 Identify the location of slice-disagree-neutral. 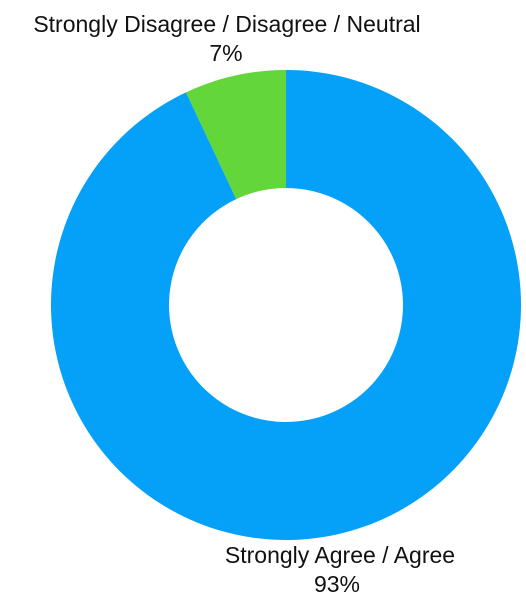
(235, 135).